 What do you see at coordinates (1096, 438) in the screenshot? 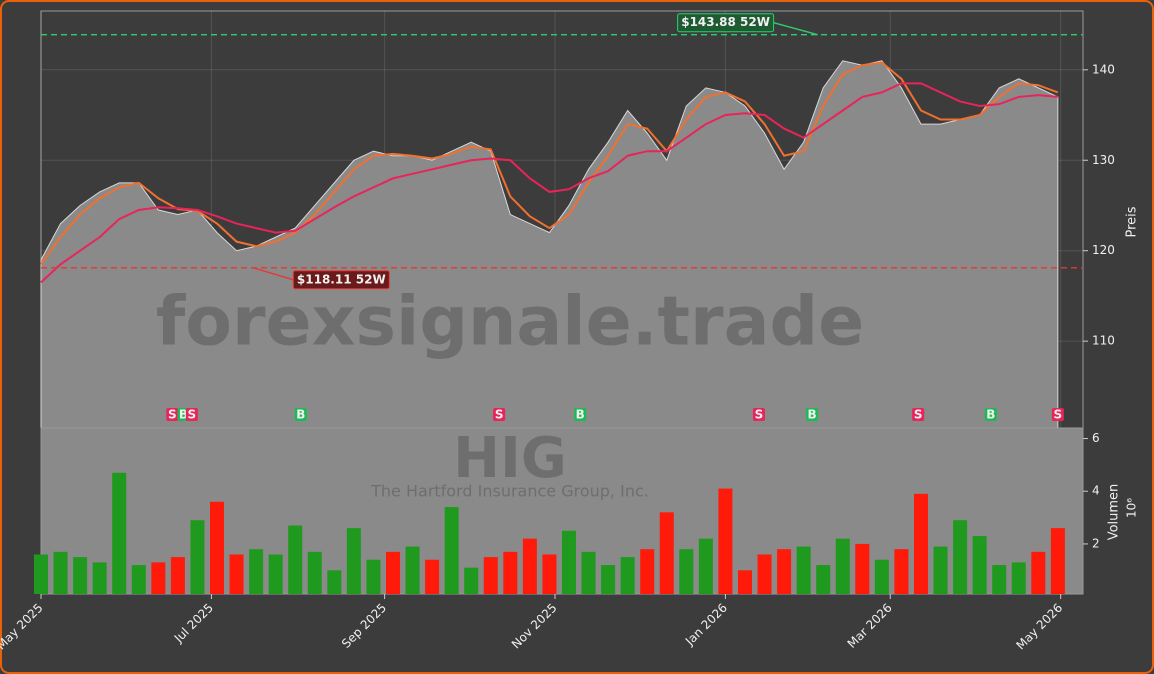
I see `y-tick-label: 6` at bounding box center [1096, 438].